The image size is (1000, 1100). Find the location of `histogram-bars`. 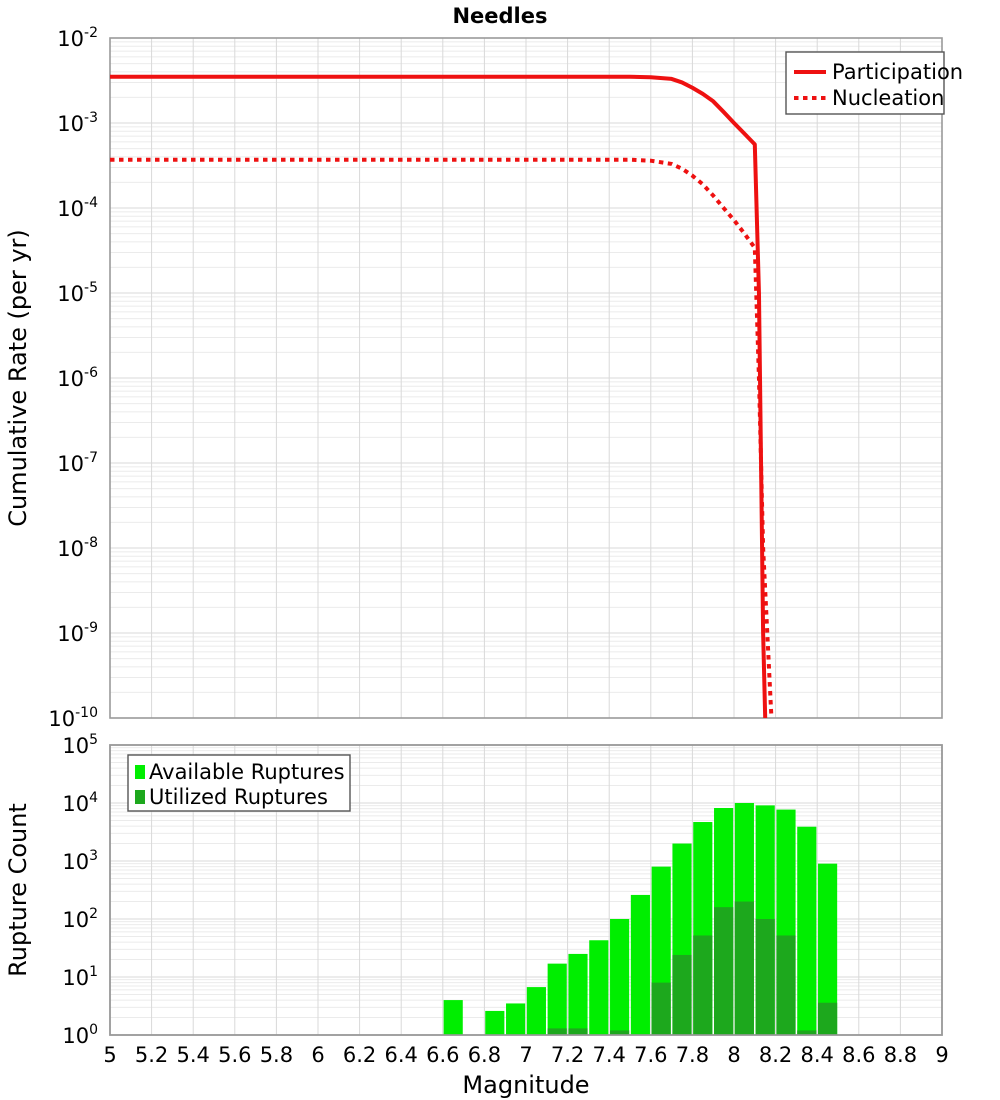

histogram-bars is located at coordinates (640, 919).